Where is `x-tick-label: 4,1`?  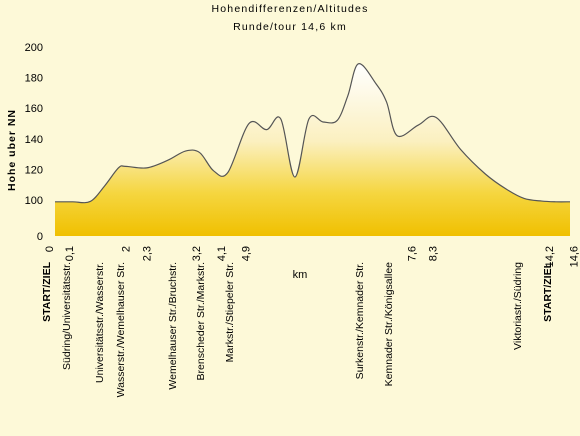 x-tick-label: 4,1 is located at coordinates (222, 253).